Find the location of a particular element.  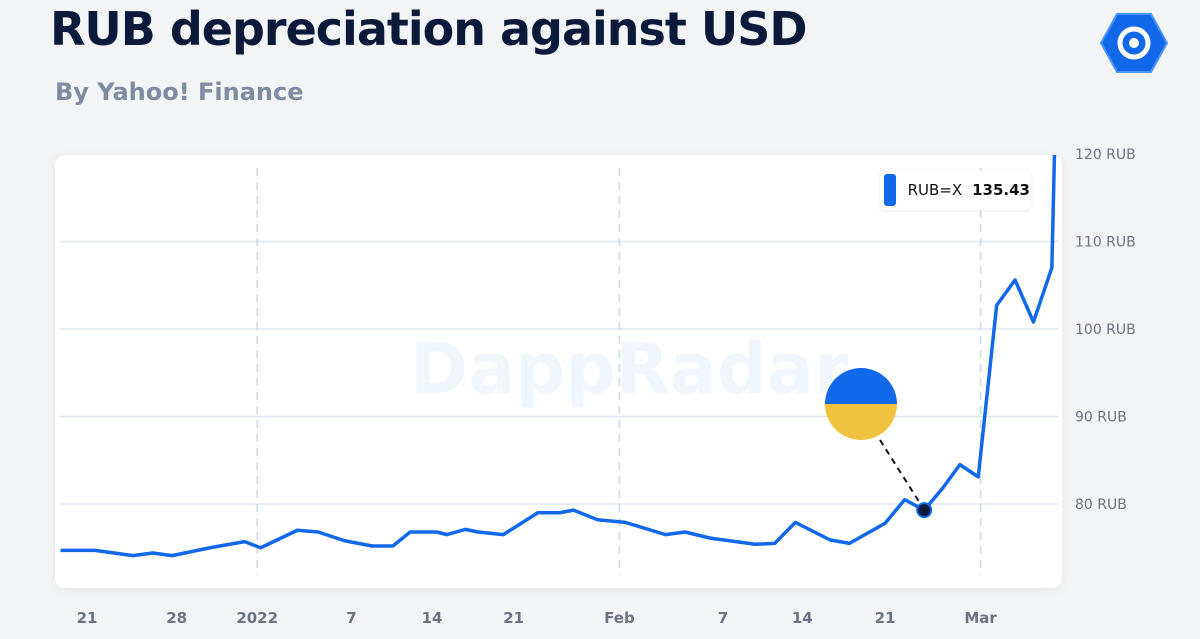

x-tick-label: 2022 is located at coordinates (257, 618).